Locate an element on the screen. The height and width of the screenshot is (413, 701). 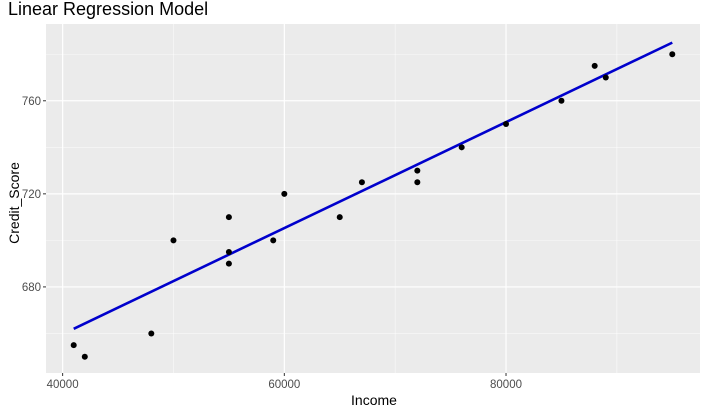
x-axis-title: Income is located at coordinates (374, 400).